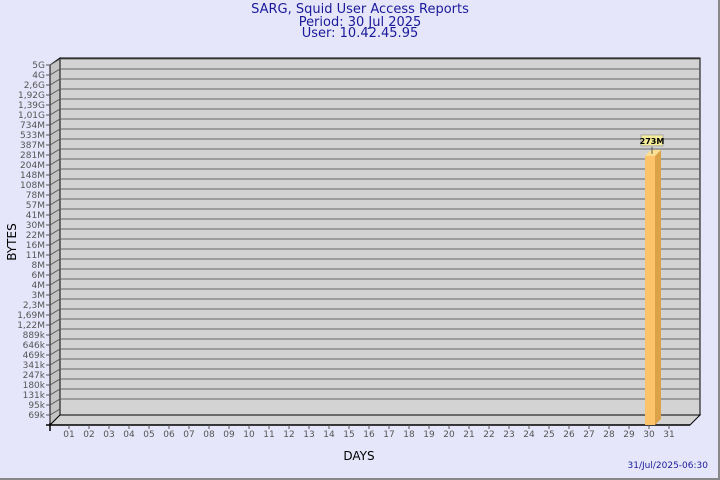 Image resolution: width=720 pixels, height=480 pixels. I want to click on y-tick-label: 131k, so click(34, 396).